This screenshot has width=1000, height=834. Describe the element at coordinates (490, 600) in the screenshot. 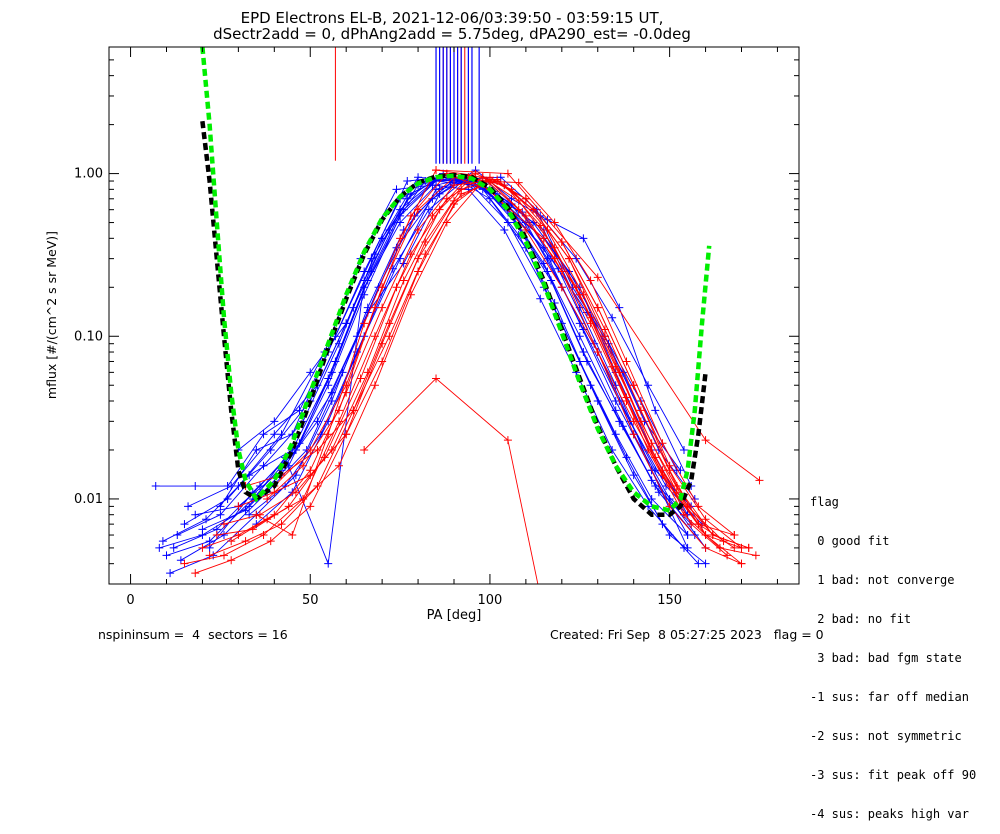

I see `x-tick-label: 100` at that location.